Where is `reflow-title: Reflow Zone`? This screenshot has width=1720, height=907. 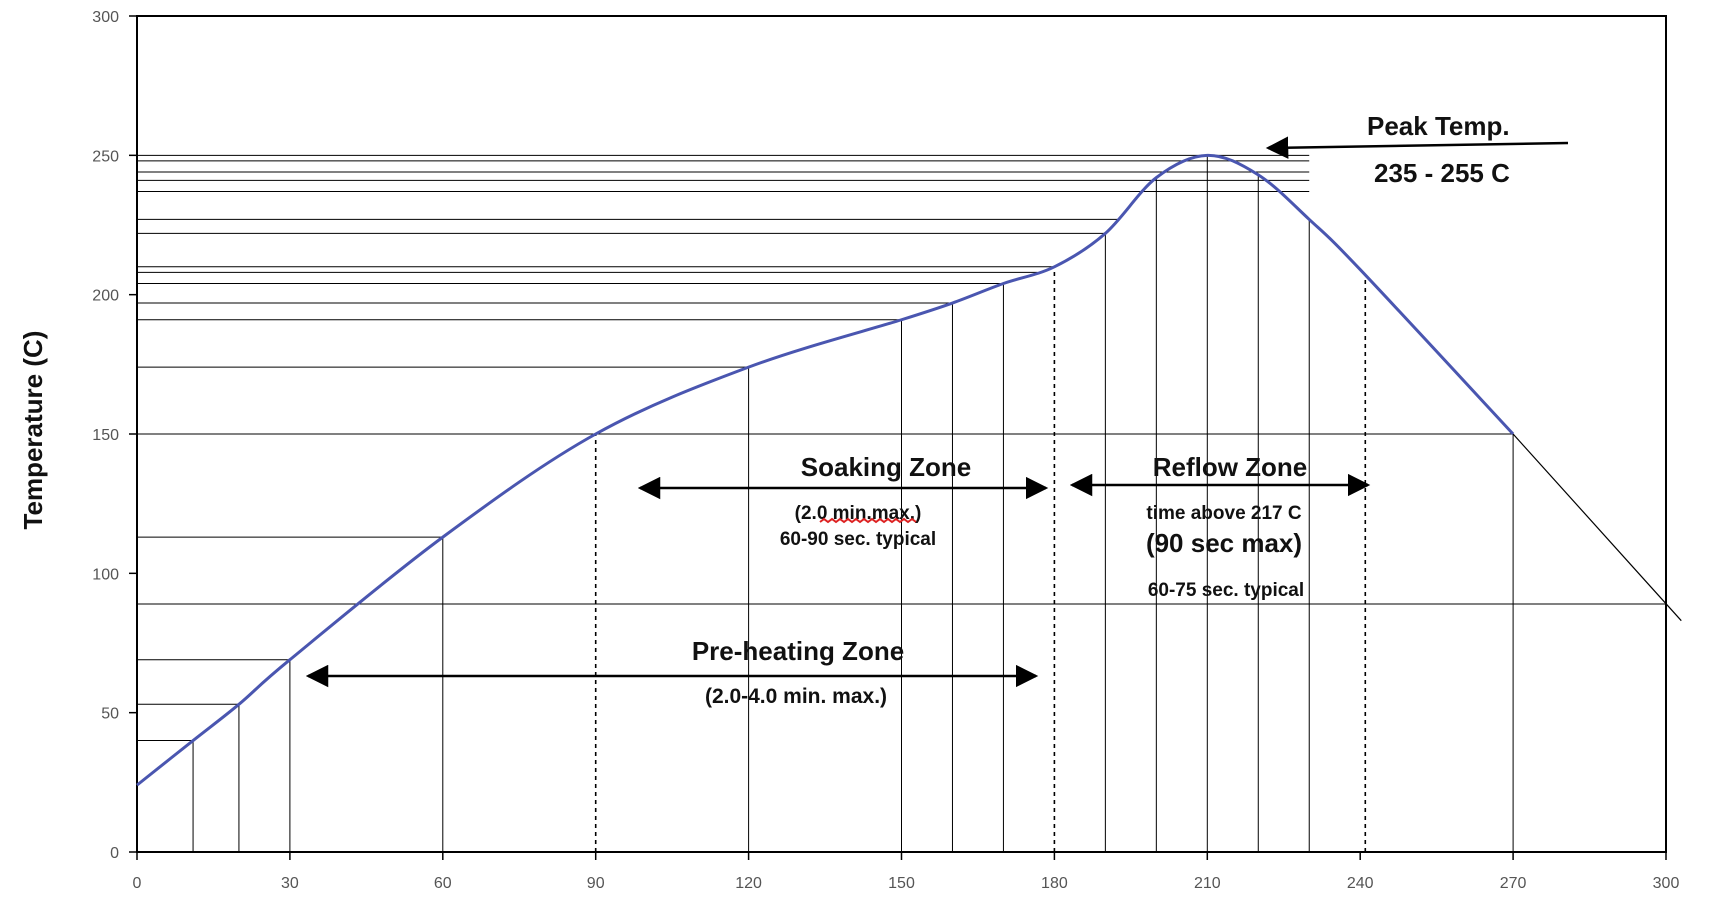
reflow-title: Reflow Zone is located at coordinates (1230, 467).